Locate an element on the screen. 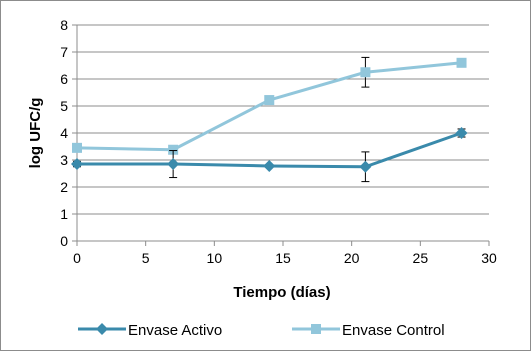 Image resolution: width=531 pixels, height=351 pixels. y-tick-label-8: 8 is located at coordinates (64, 25).